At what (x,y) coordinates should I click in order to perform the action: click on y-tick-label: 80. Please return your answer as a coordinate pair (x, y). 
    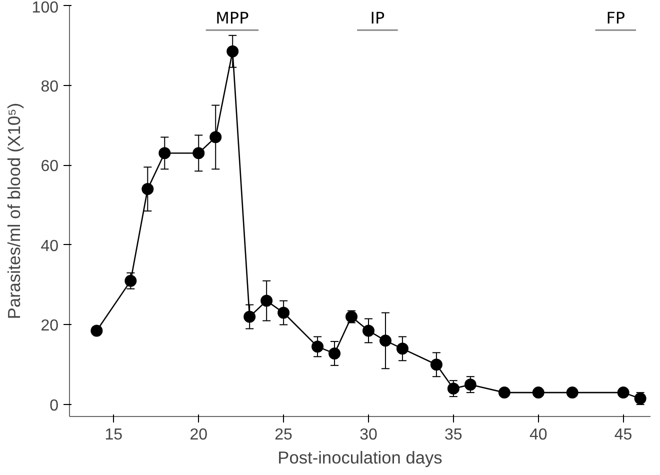
    Looking at the image, I should click on (49, 87).